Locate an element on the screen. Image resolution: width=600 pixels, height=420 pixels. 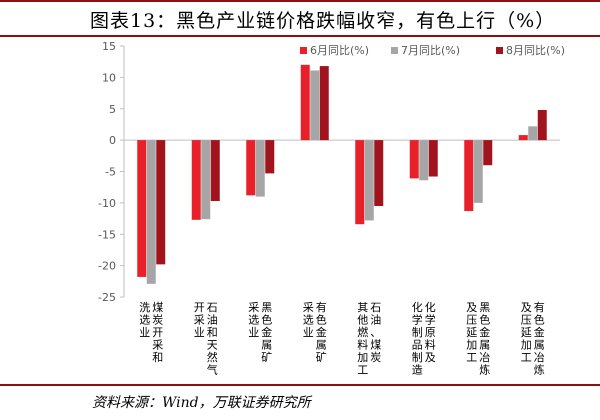
x-category-label: 其他燃料加工 is located at coordinates (362, 339).